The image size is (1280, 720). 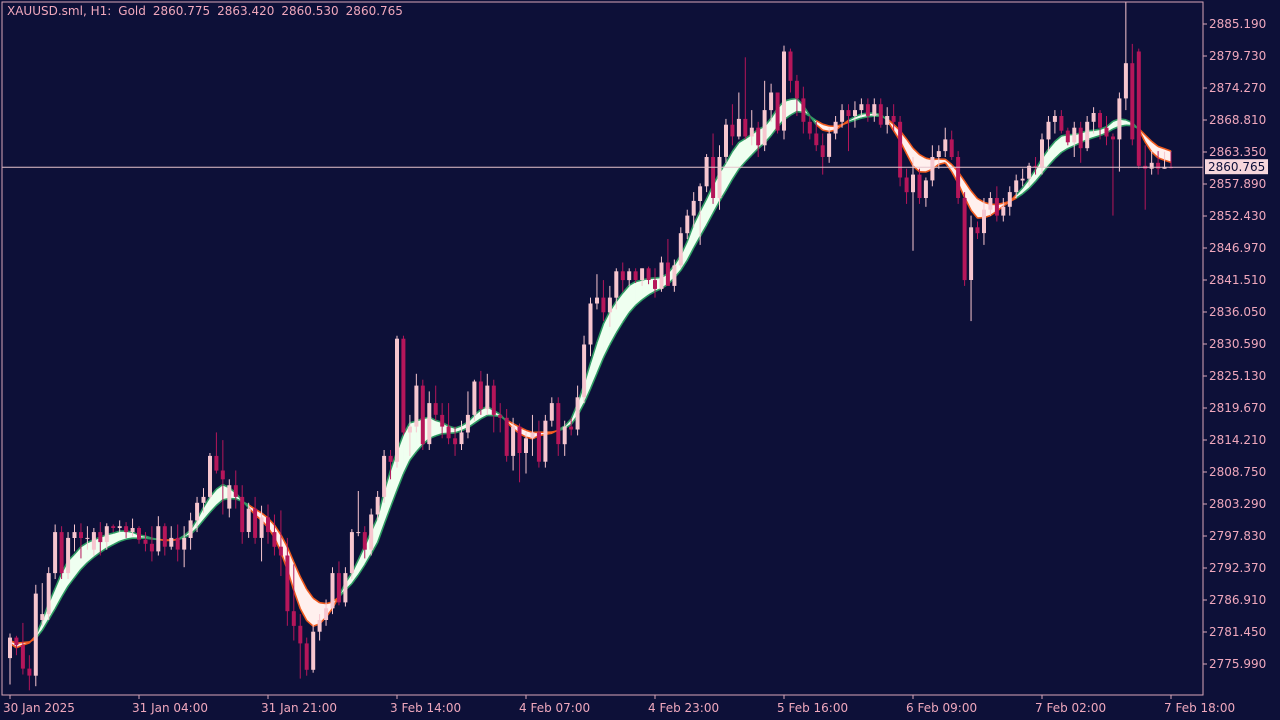 What do you see at coordinates (1237, 312) in the screenshot?
I see `y-tick-label: 2836.050` at bounding box center [1237, 312].